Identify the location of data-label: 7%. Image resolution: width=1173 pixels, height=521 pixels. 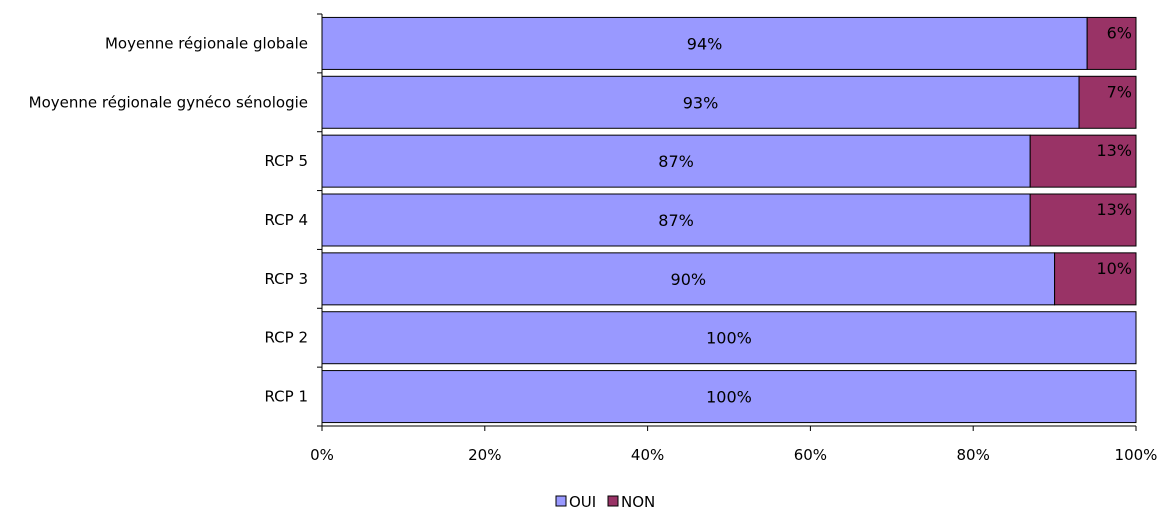
(1119, 91).